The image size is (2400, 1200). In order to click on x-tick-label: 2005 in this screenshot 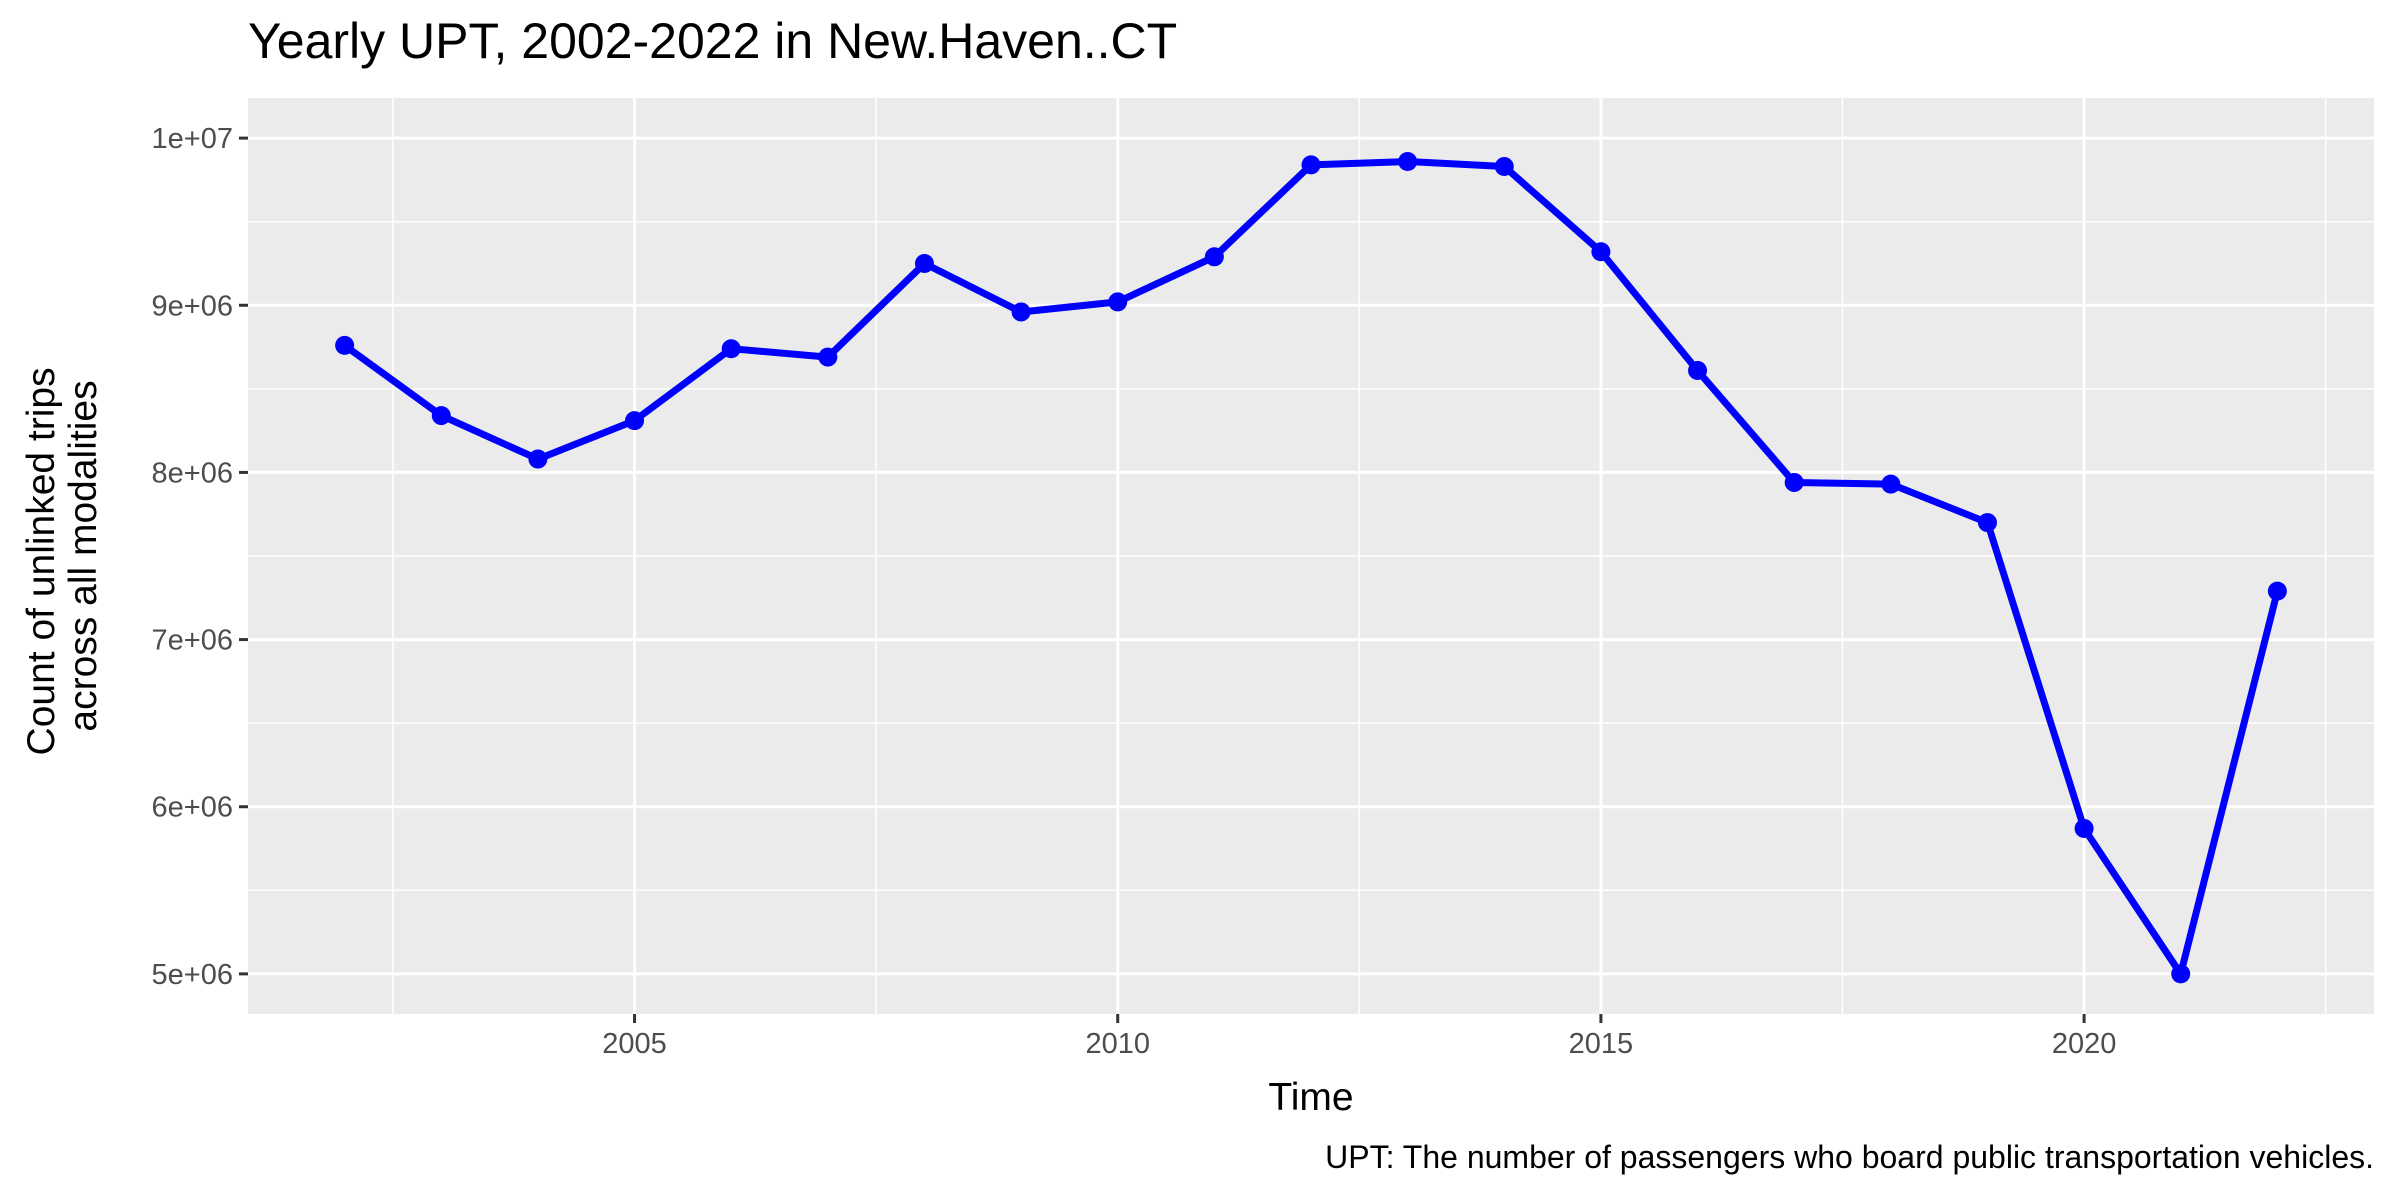, I will do `click(634, 1044)`.